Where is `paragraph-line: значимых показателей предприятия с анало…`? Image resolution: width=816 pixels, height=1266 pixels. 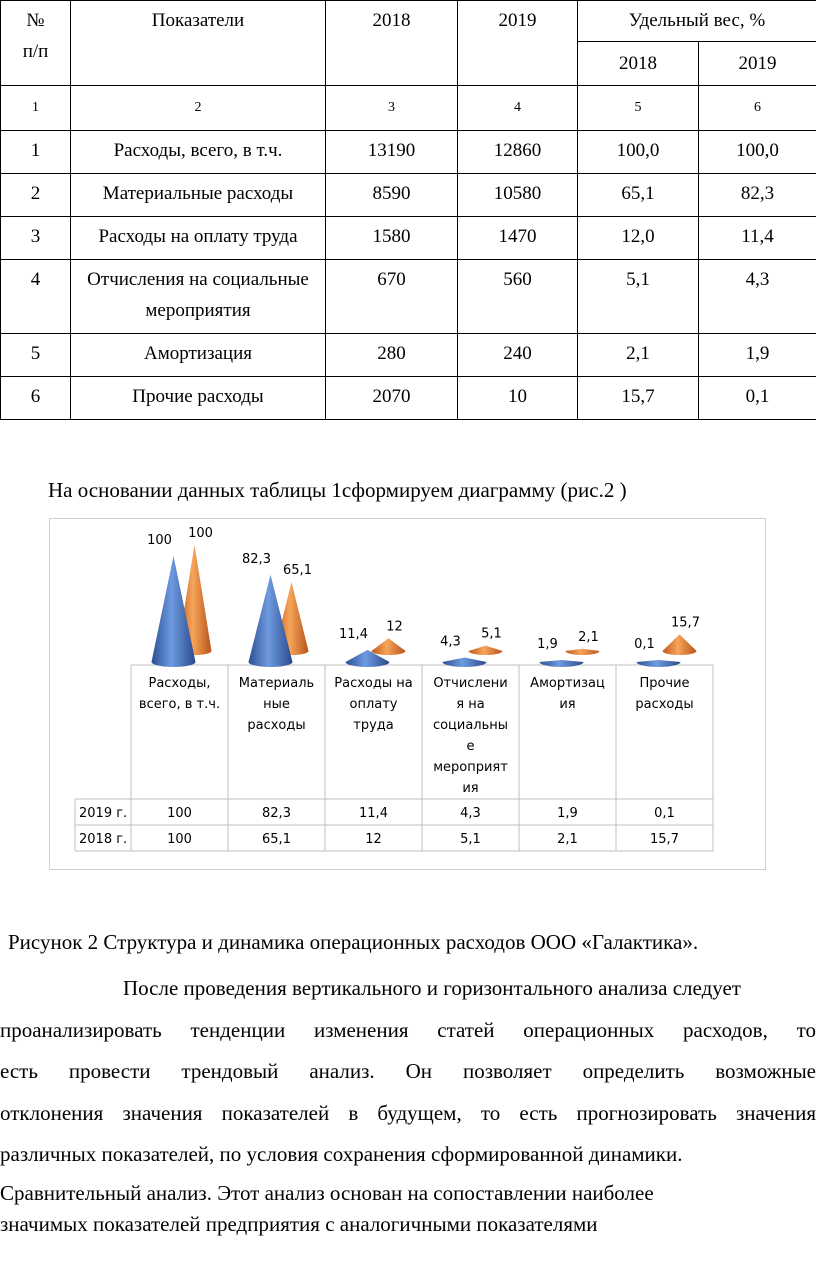 paragraph-line: значимых показателей предприятия с анало… is located at coordinates (299, 1224).